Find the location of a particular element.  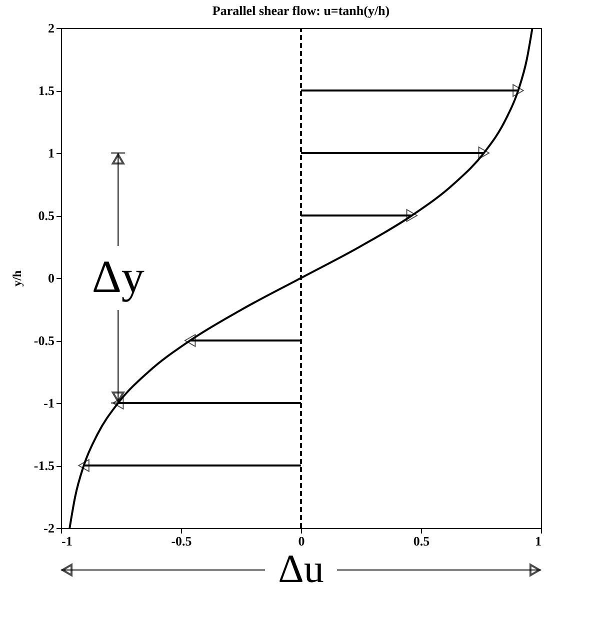

y-tick-label: -2 is located at coordinates (49, 528).